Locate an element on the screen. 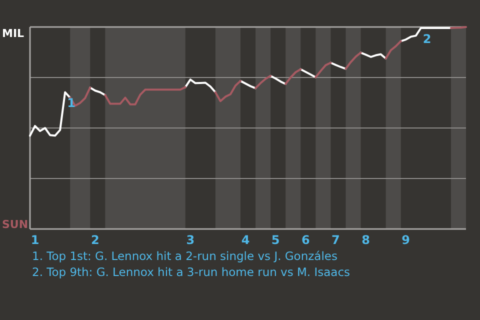 This screenshot has width=480, height=320. x-tick-label: 1 is located at coordinates (35, 240).